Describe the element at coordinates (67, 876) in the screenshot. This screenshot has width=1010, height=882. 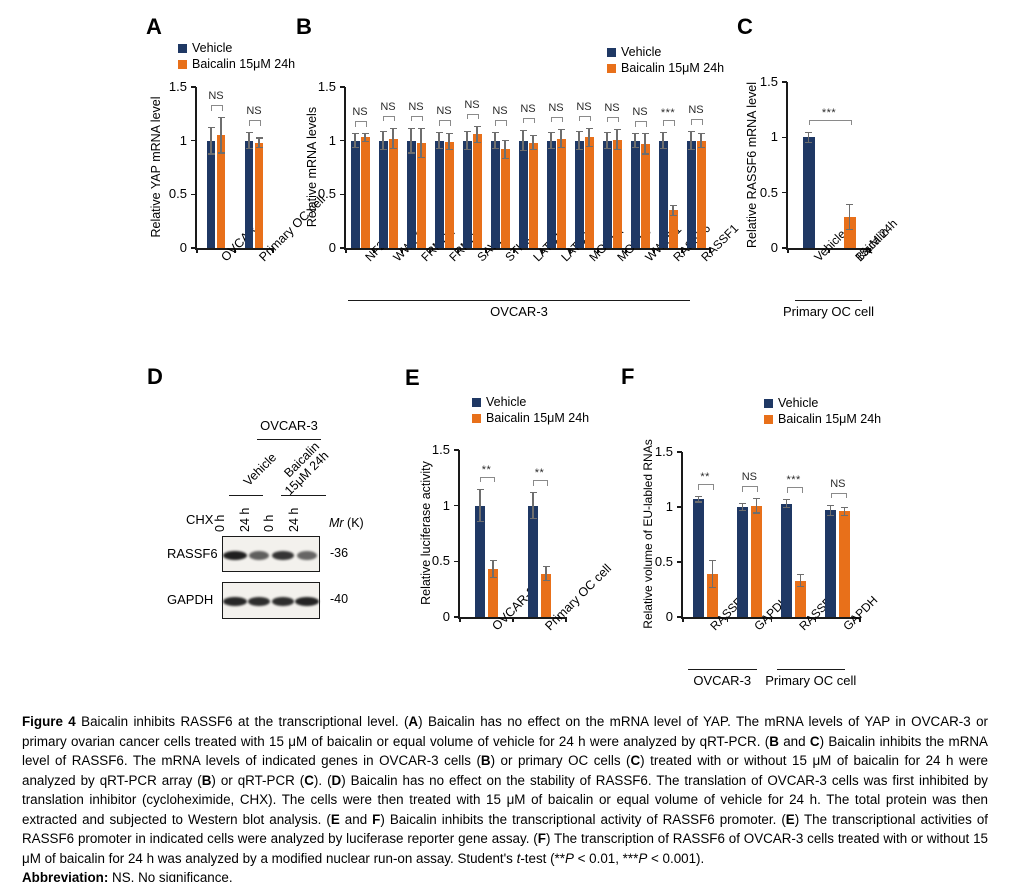
I see `caption-segment: Abbreviation:` at that location.